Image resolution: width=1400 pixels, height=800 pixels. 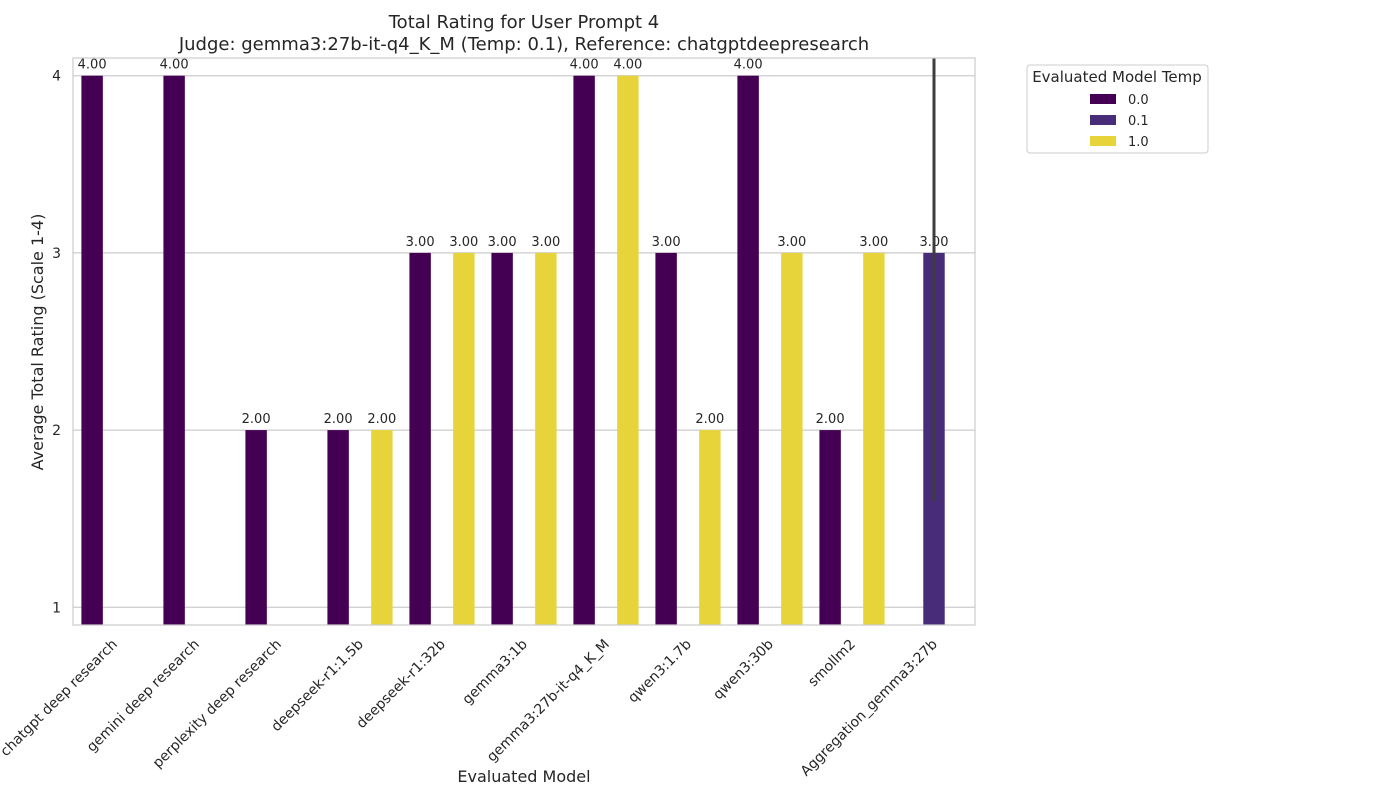 I want to click on y-ticks-group: 1 2 3 4, so click(x=56, y=343).